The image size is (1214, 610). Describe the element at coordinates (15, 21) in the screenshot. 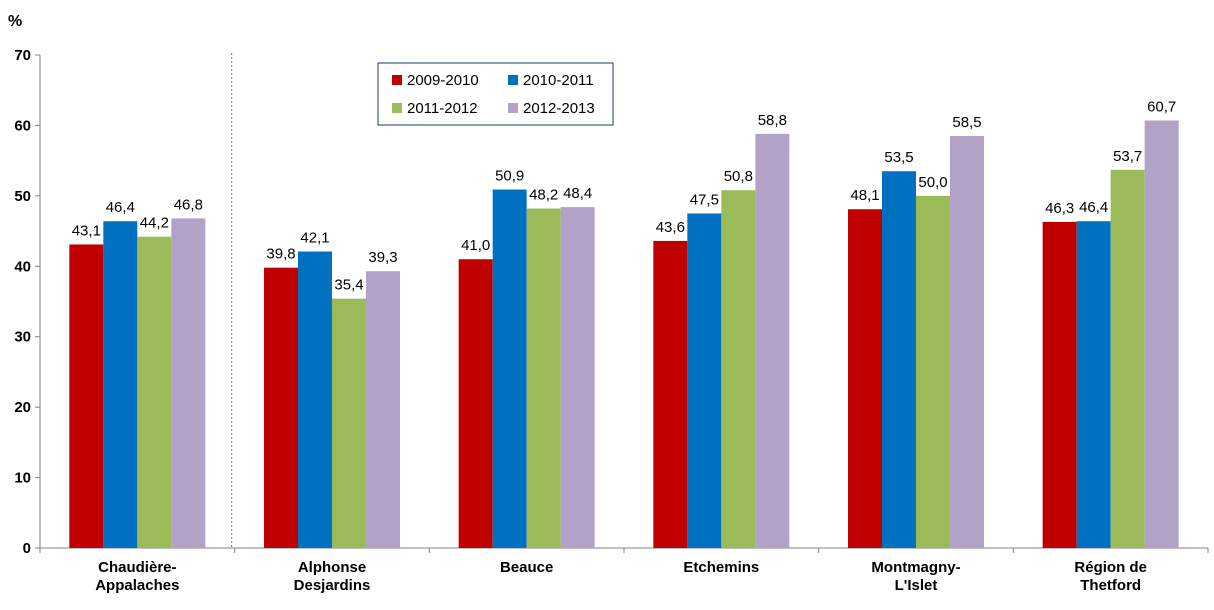

I see `y-unit-label: %` at that location.